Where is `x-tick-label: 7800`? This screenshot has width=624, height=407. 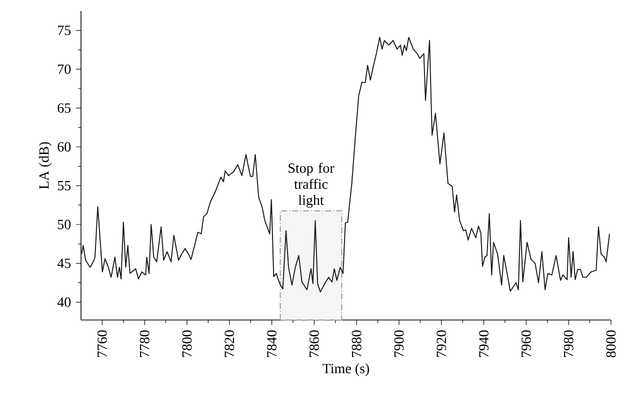 x-tick-label: 7800 is located at coordinates (187, 343).